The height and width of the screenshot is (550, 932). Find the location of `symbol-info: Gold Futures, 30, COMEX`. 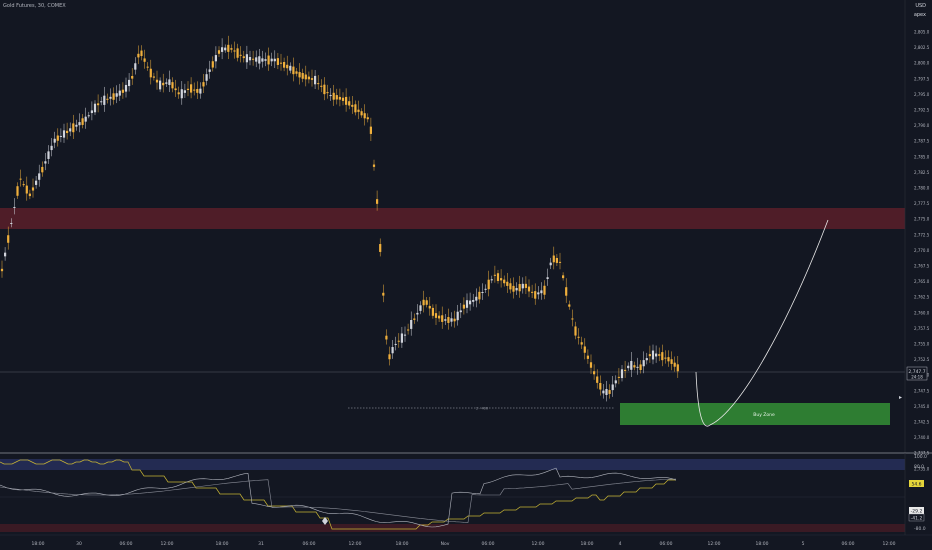

symbol-info: Gold Futures, 30, COMEX is located at coordinates (34, 6).